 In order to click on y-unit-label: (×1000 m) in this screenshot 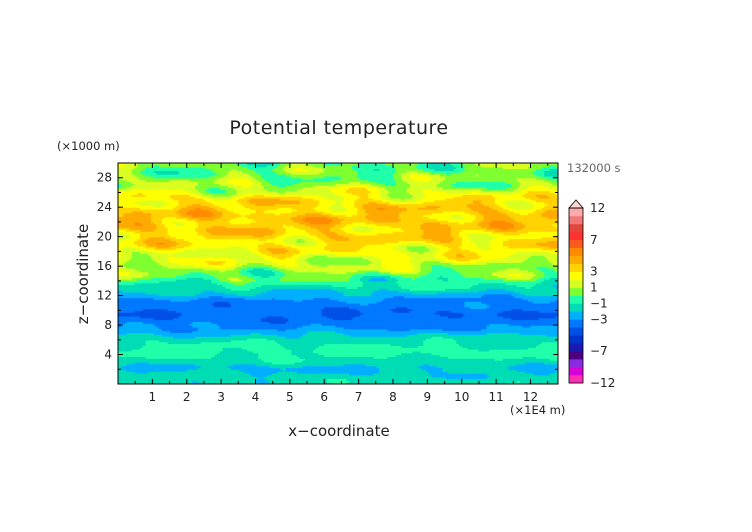, I will do `click(88, 146)`.